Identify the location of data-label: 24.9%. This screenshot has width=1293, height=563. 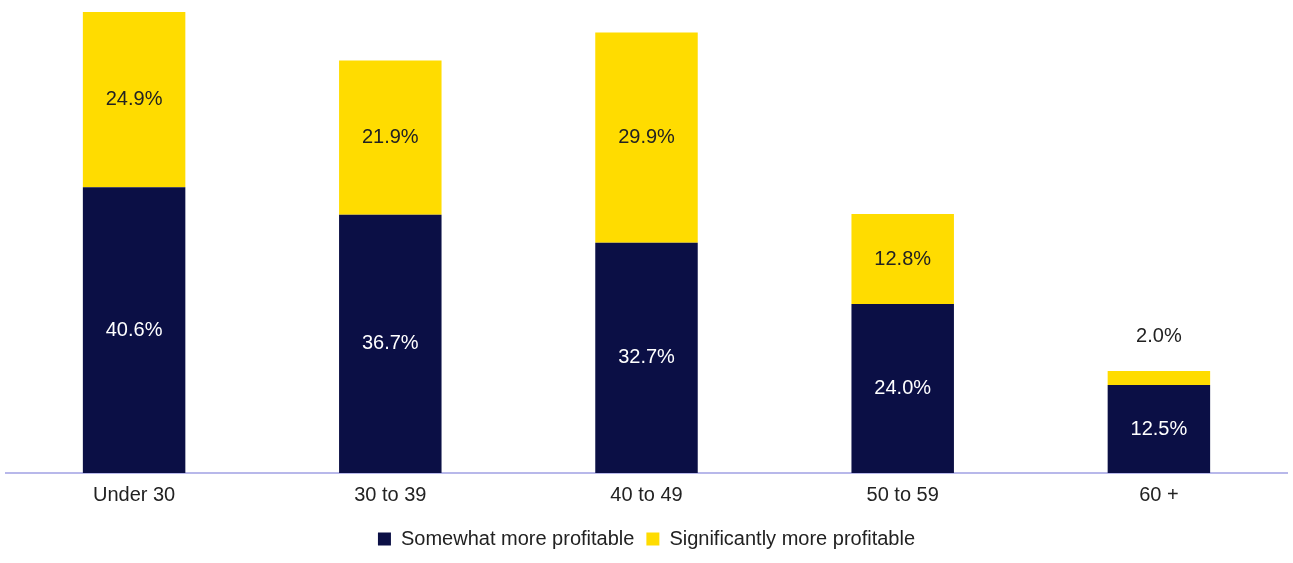
(134, 98).